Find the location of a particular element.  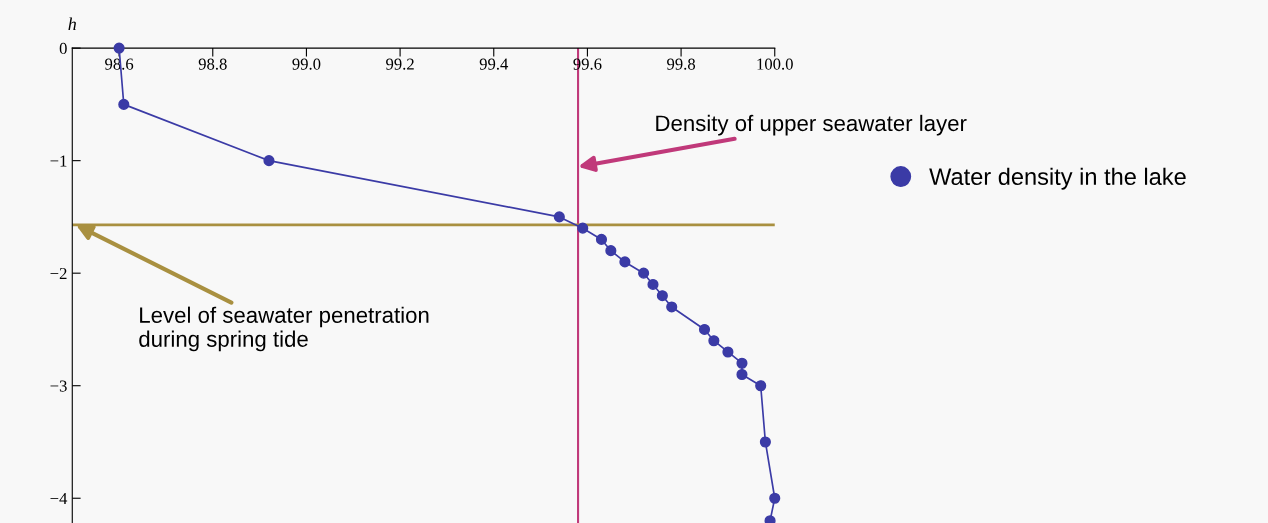

y-axis-title: h is located at coordinates (72, 24).